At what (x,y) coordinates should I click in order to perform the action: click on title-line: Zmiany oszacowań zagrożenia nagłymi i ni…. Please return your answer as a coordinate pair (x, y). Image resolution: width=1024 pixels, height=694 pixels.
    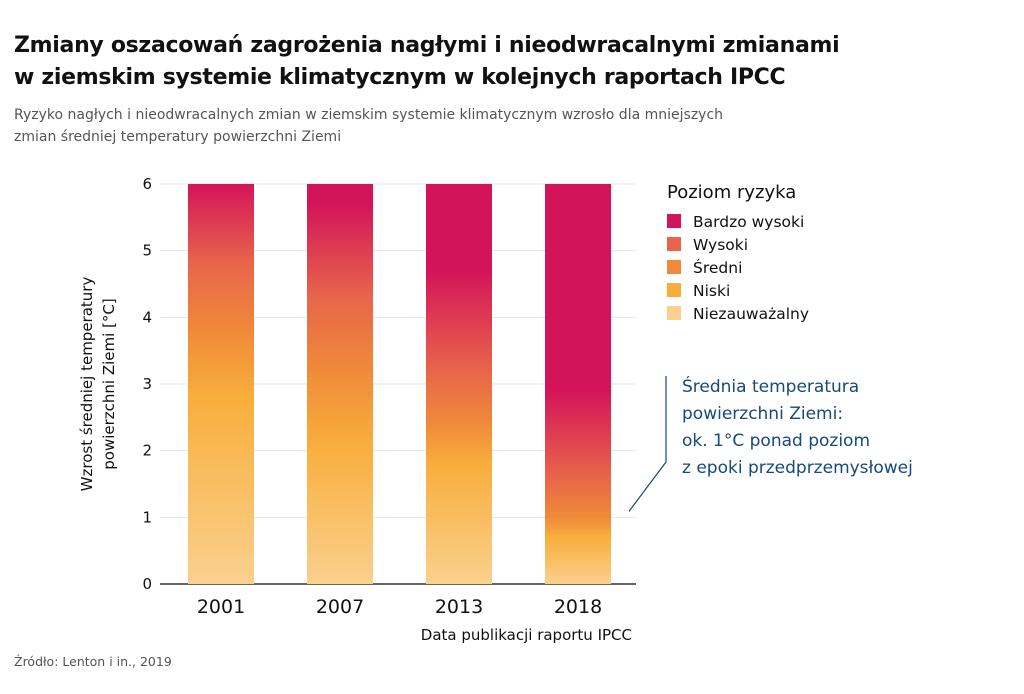
    Looking at the image, I should click on (427, 45).